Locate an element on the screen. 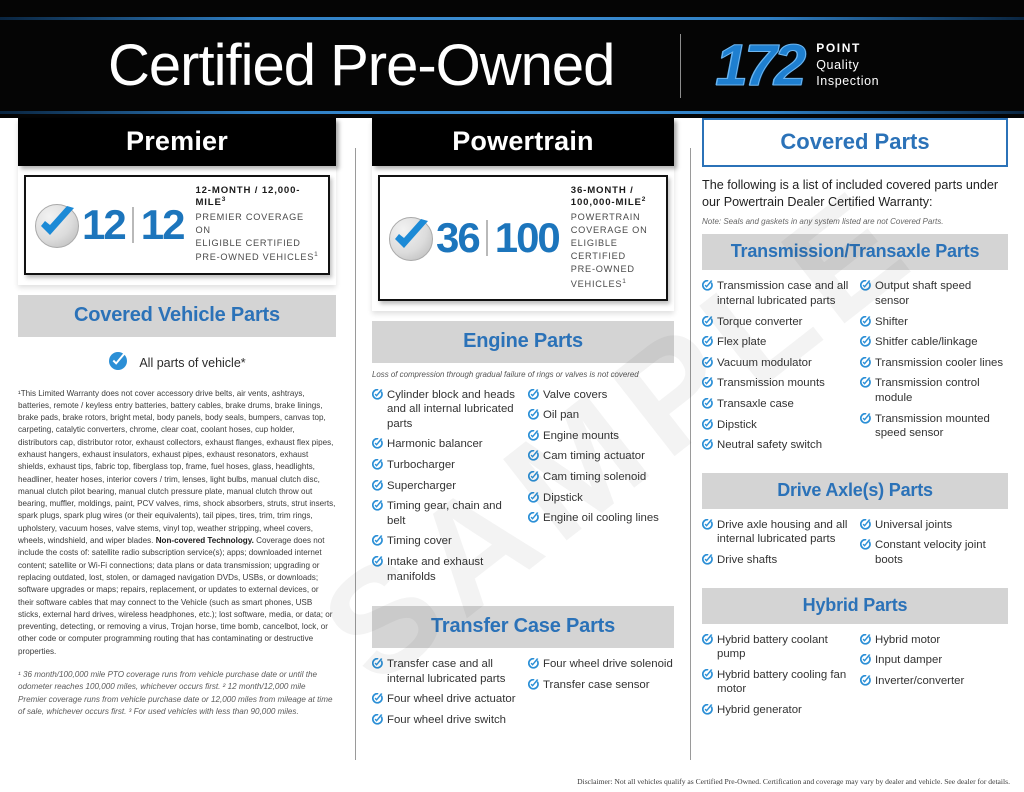 The image size is (1024, 792). list-item: Harmonic balancer is located at coordinates (445, 444).